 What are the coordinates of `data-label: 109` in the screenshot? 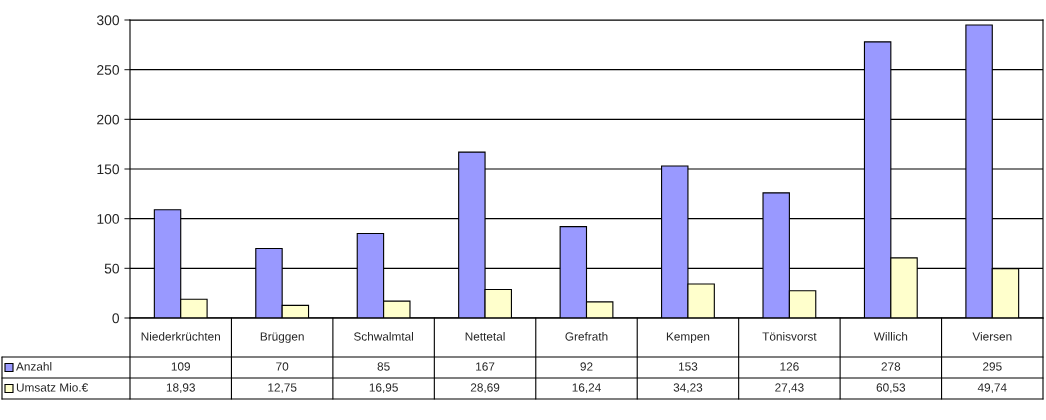 It's located at (181, 366).